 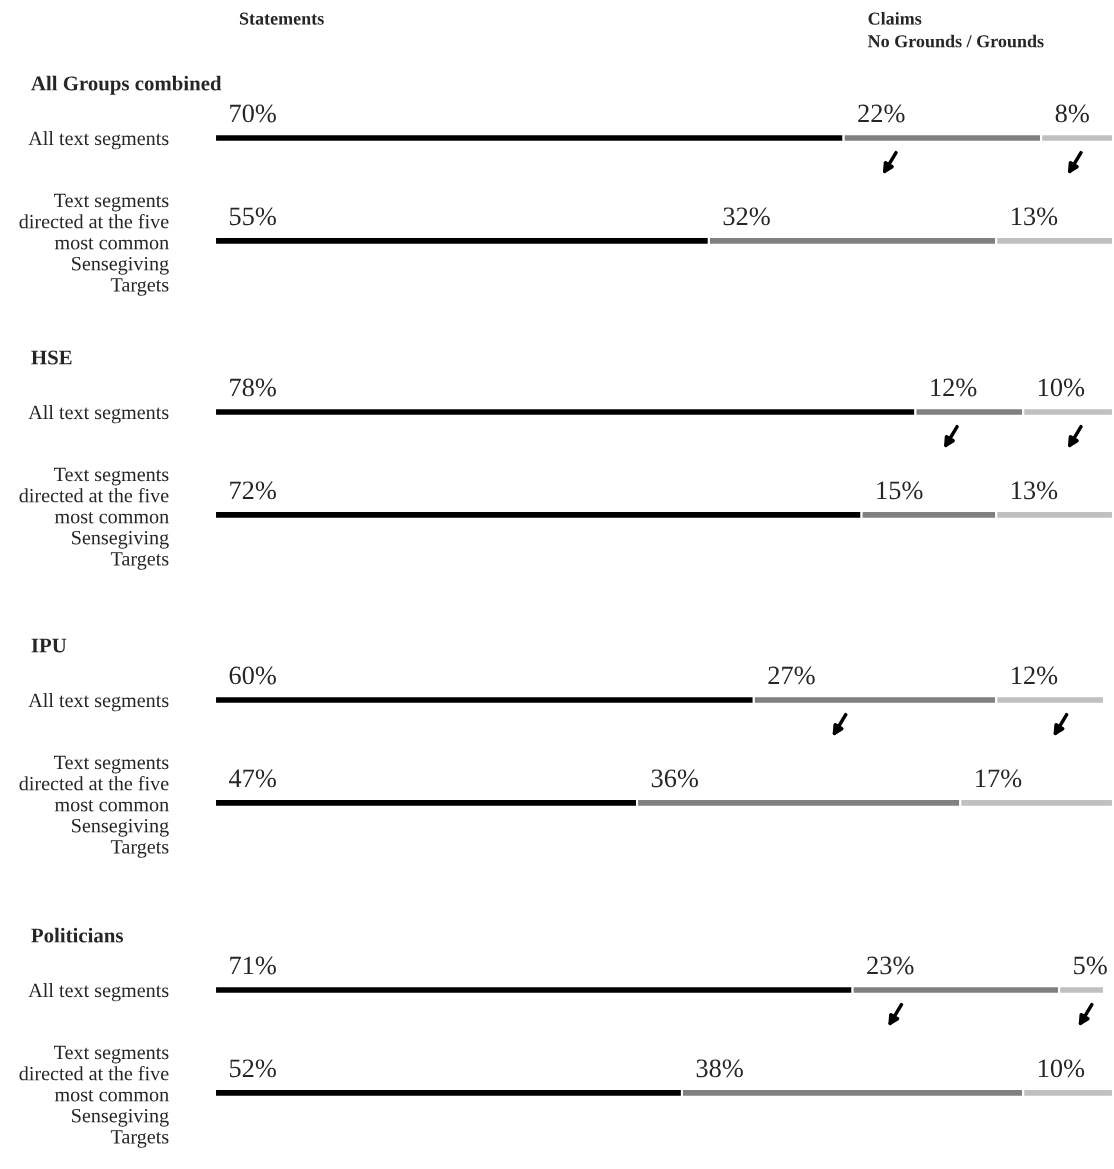 I want to click on data-label: 23%, so click(x=890, y=965).